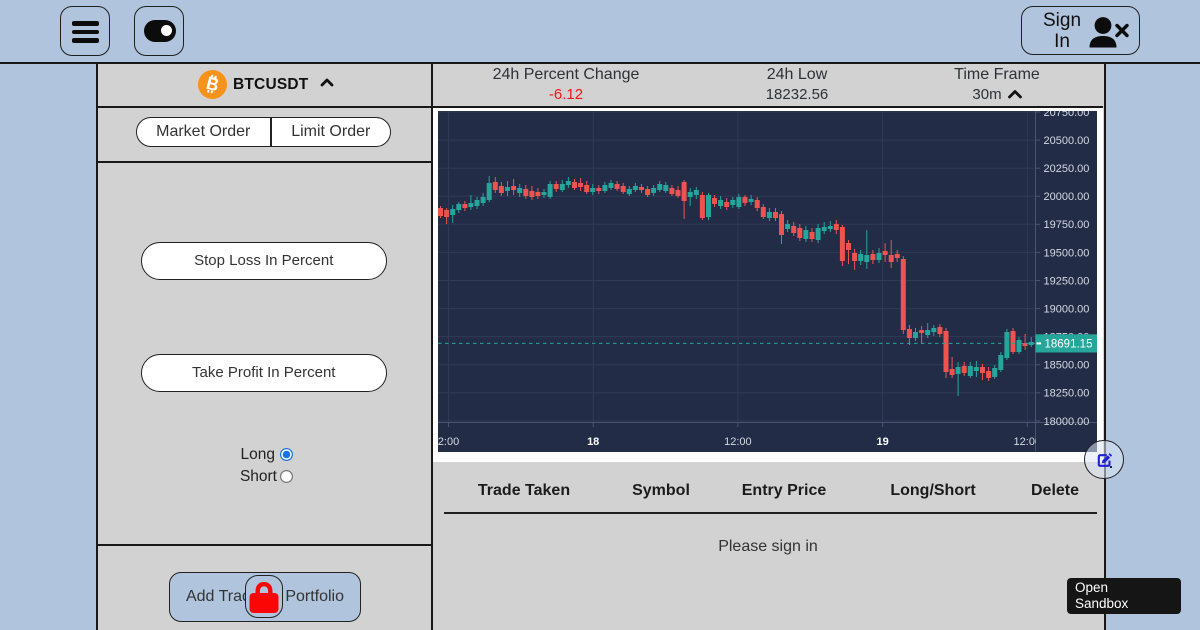  Describe the element at coordinates (882, 442) in the screenshot. I see `svg-text: 19` at that location.